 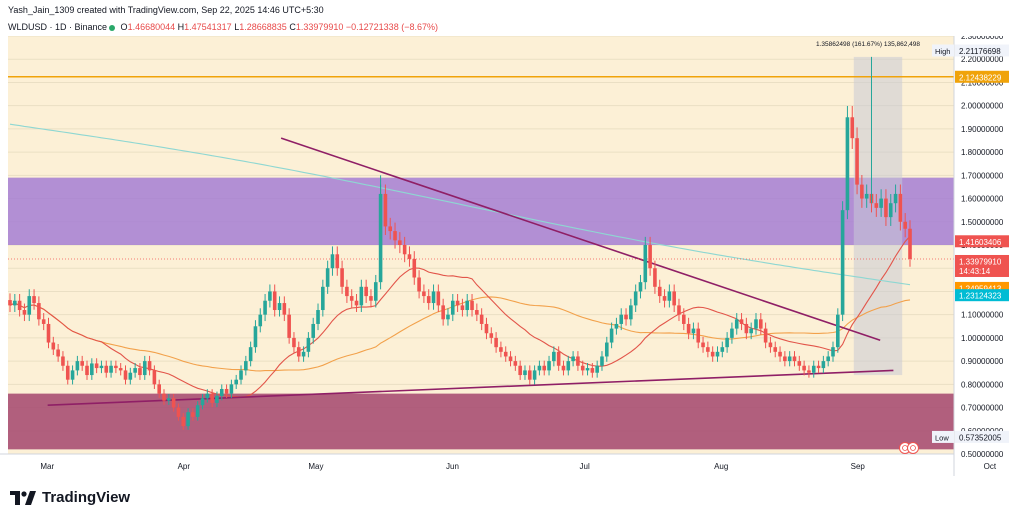 I want to click on low-label: L, so click(x=237, y=27).